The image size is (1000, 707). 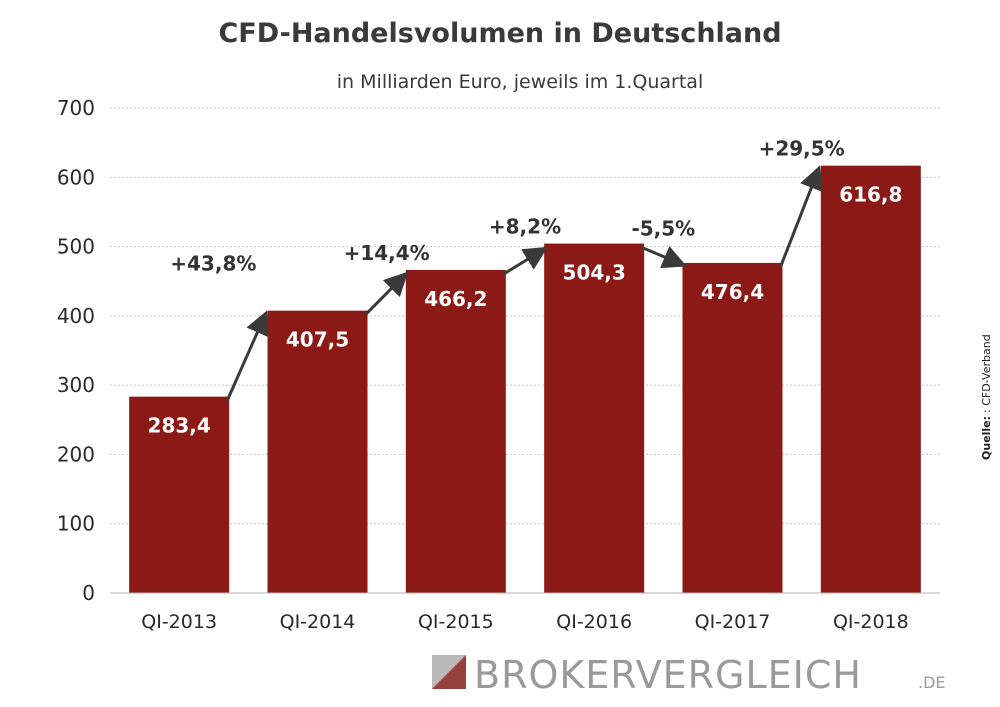 What do you see at coordinates (76, 108) in the screenshot?
I see `y-tick-label: 700` at bounding box center [76, 108].